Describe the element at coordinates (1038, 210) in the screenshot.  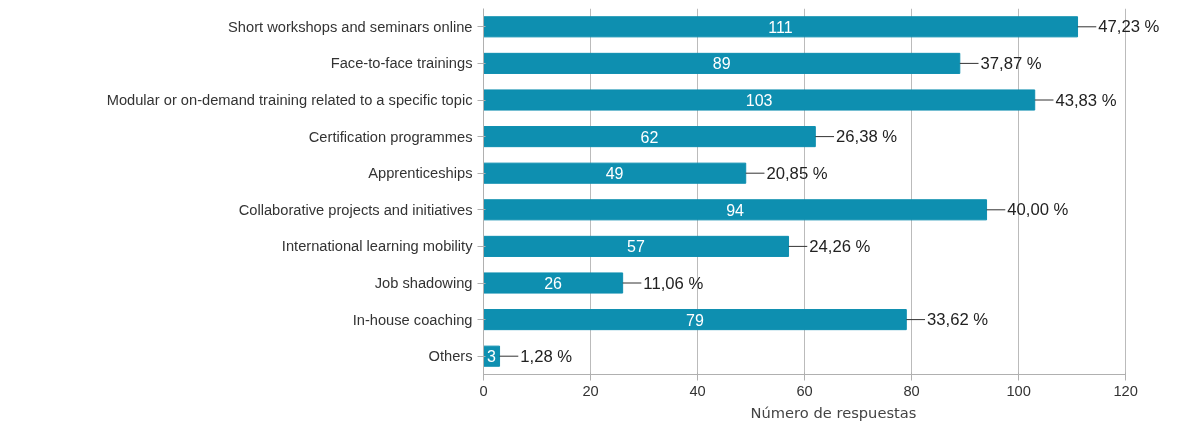
I see `annotation: 40,00 %` at that location.